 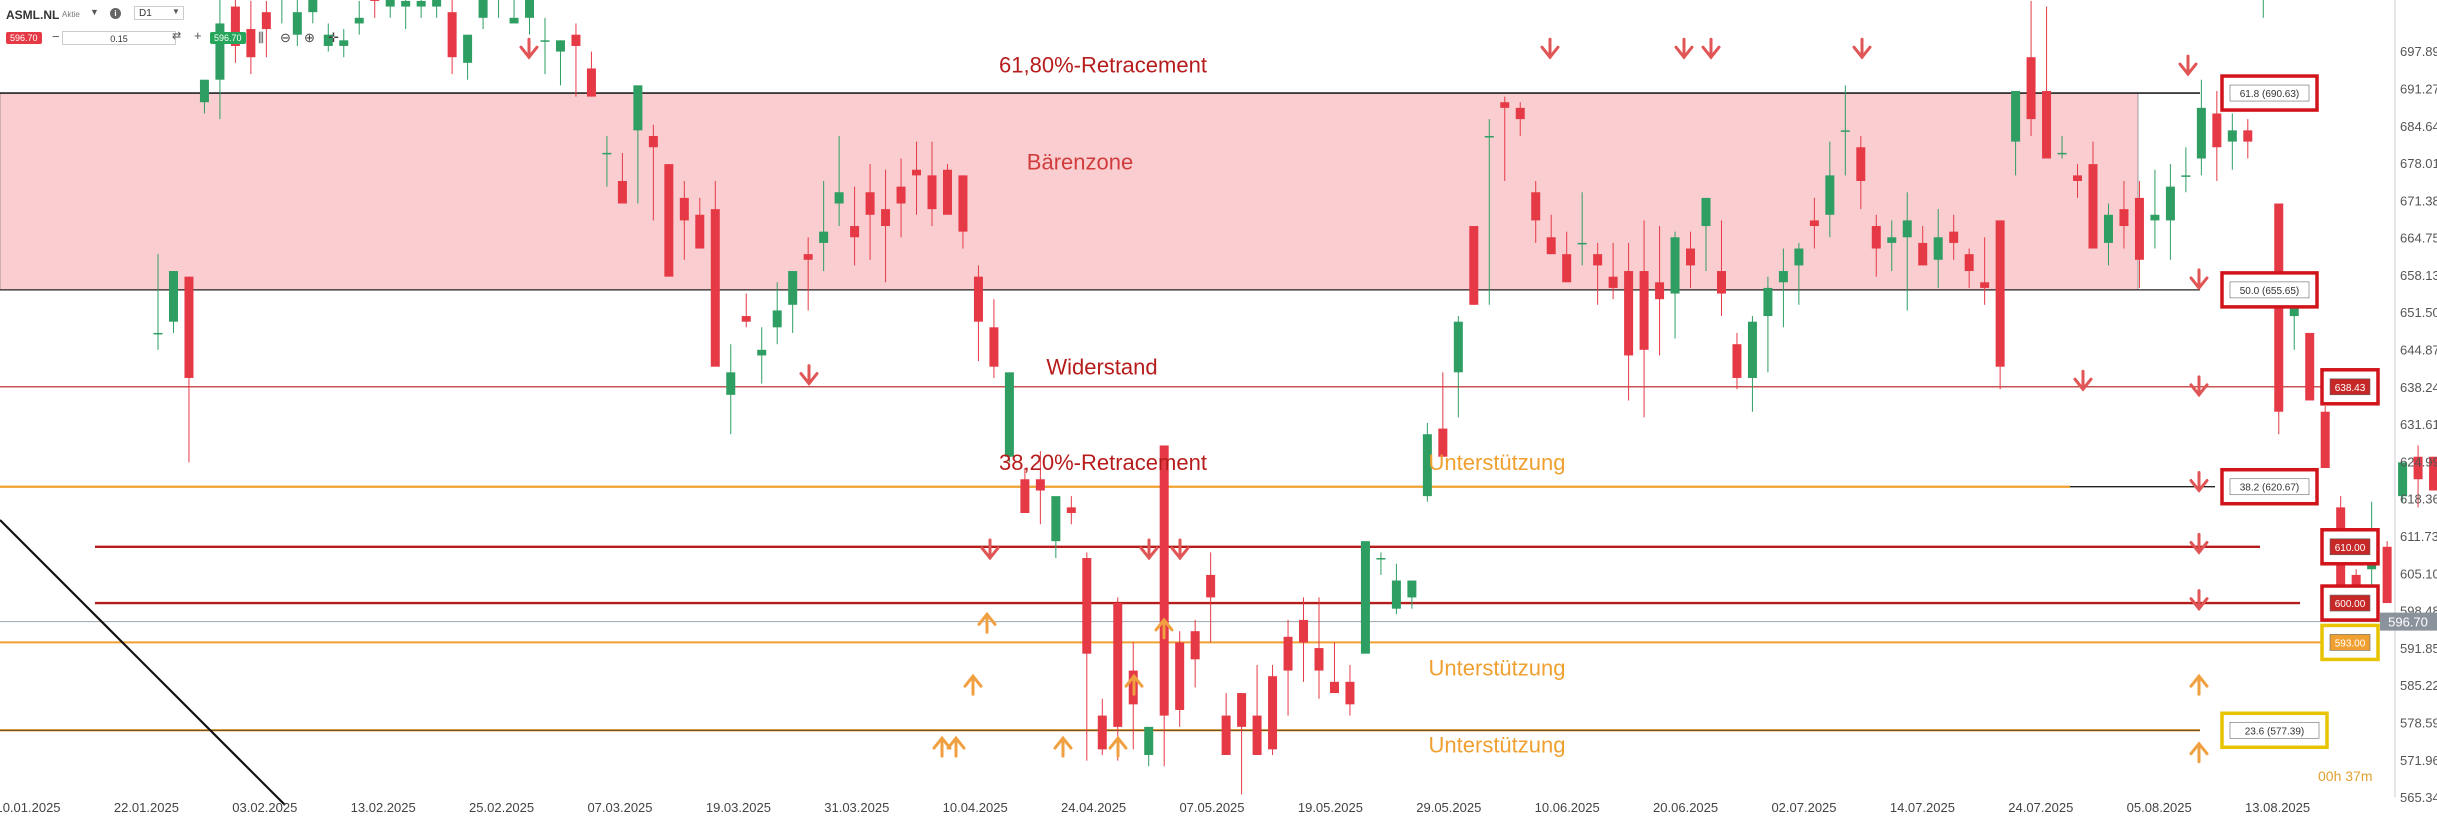 I want to click on x-tick-label: 25.02.2025, so click(x=501, y=807).